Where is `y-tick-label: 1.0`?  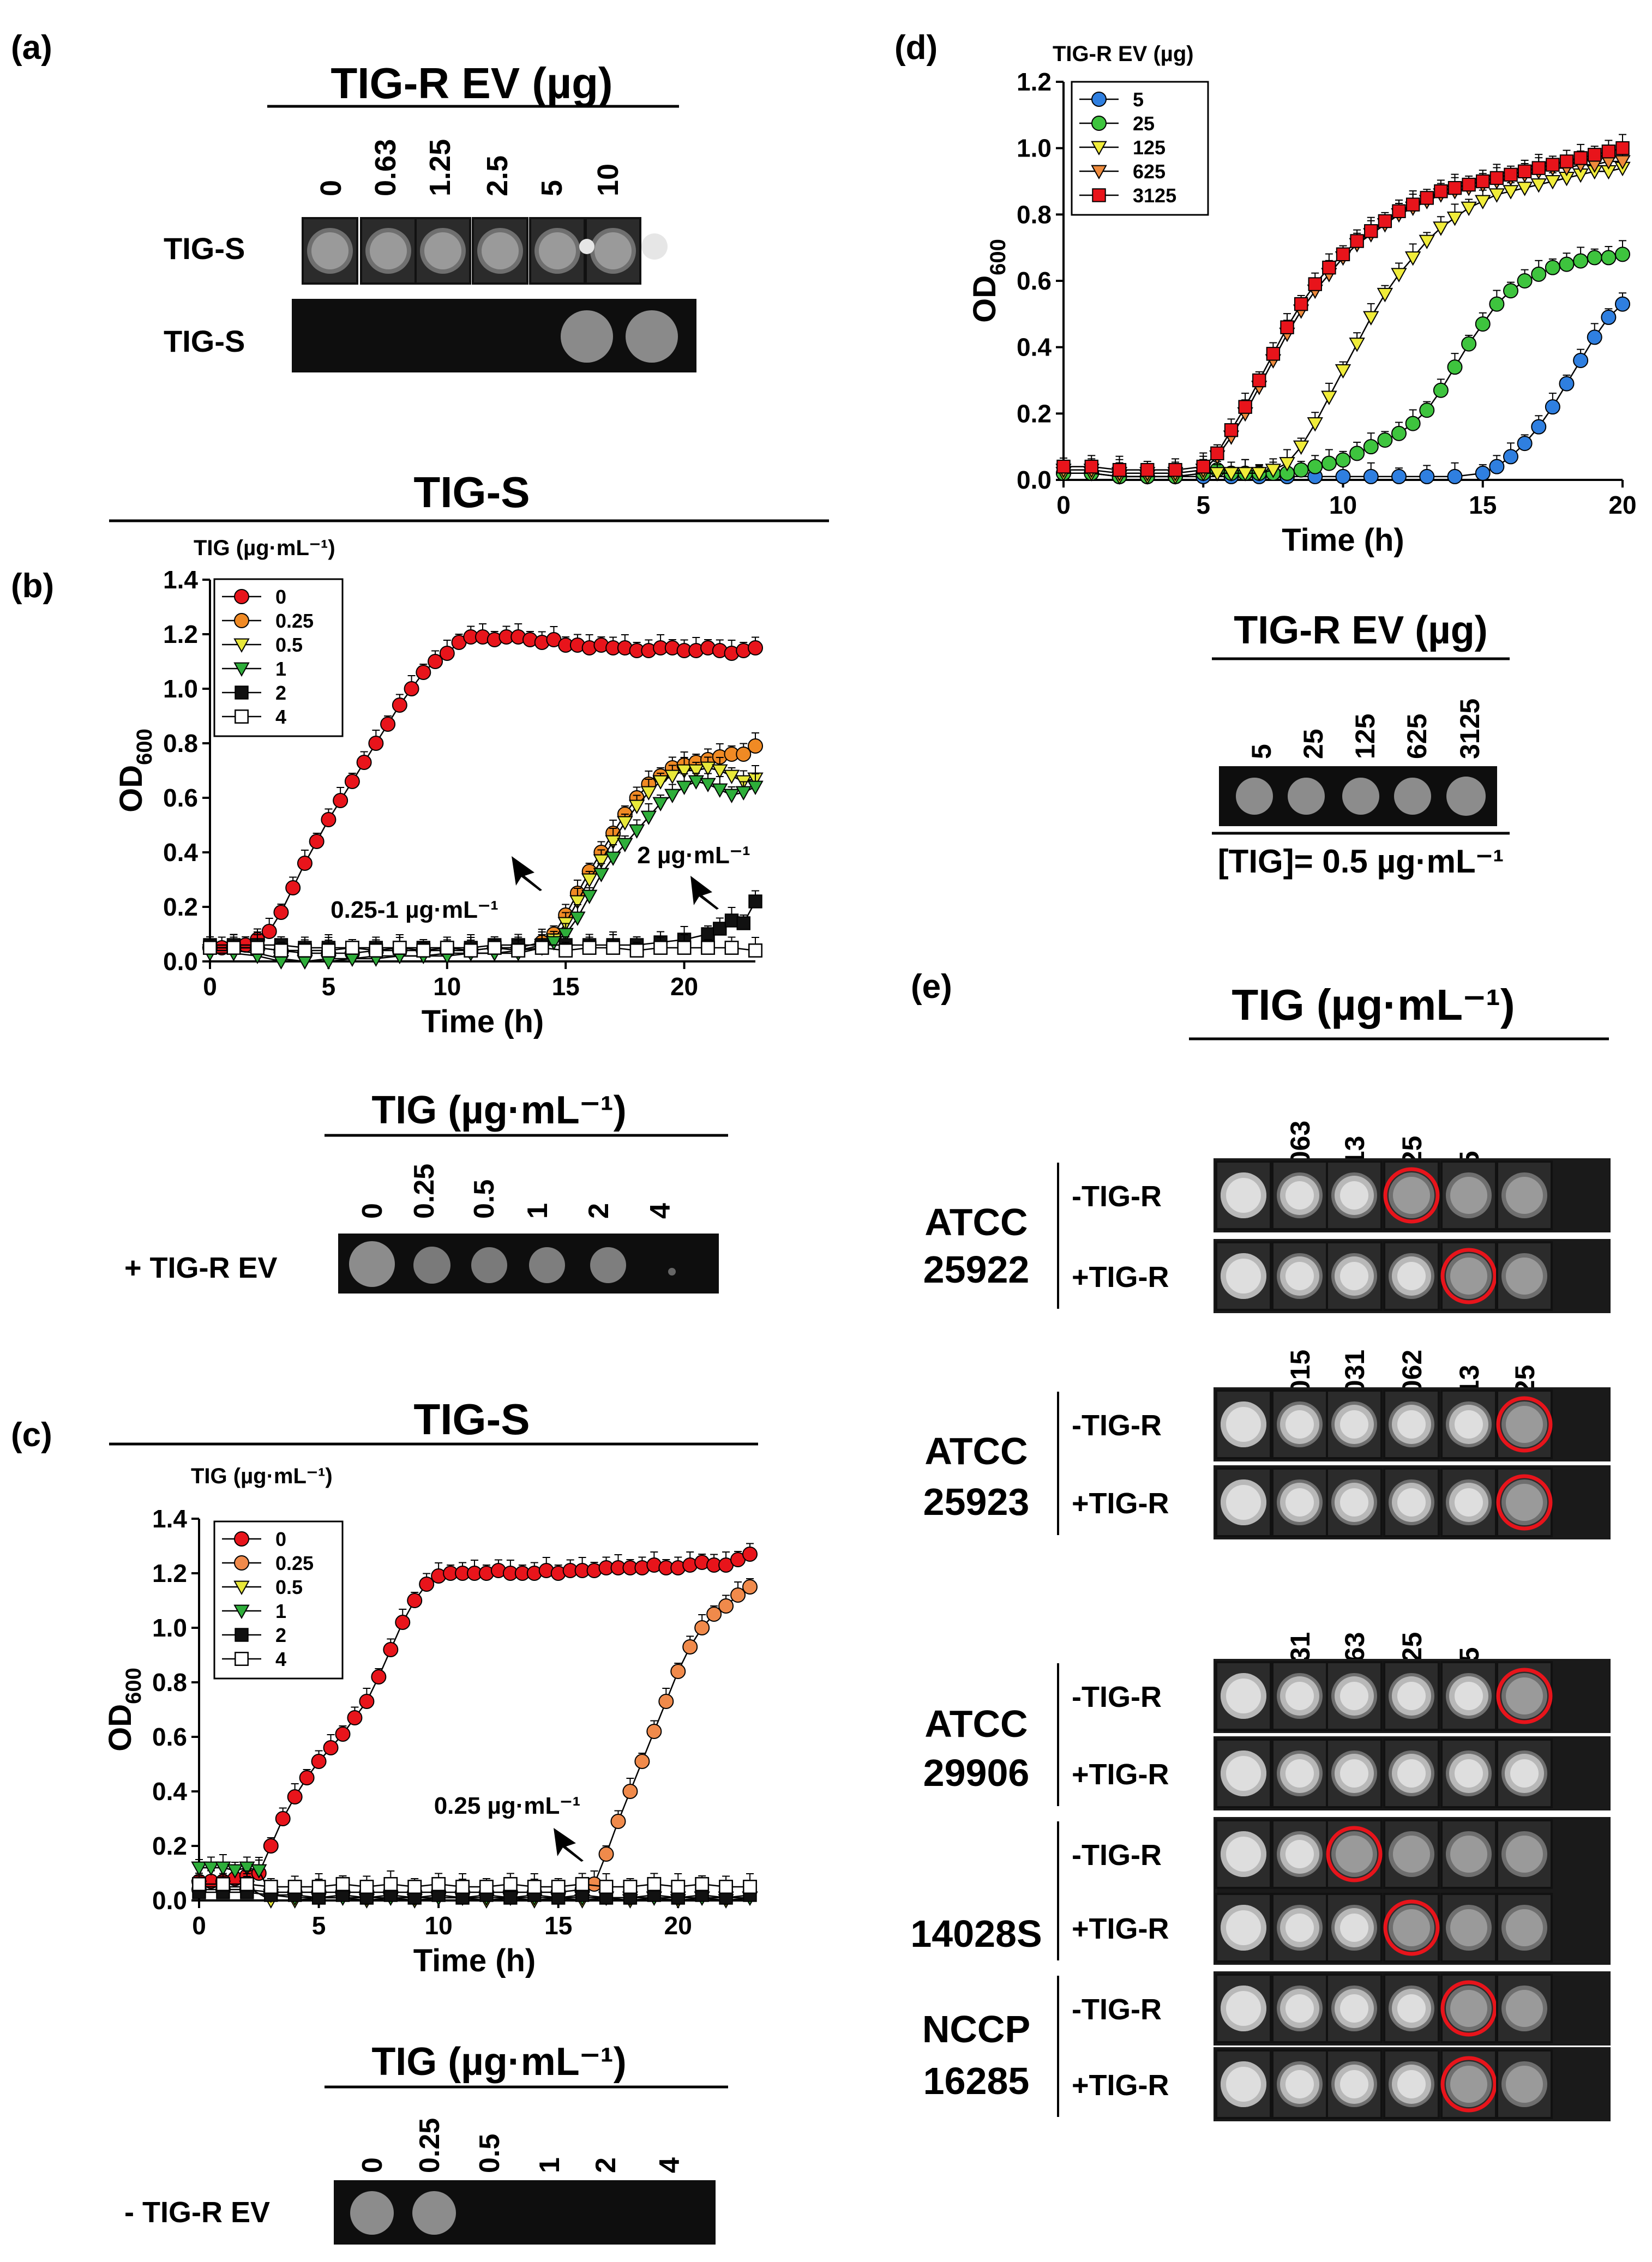
y-tick-label: 1.0 is located at coordinates (1034, 148).